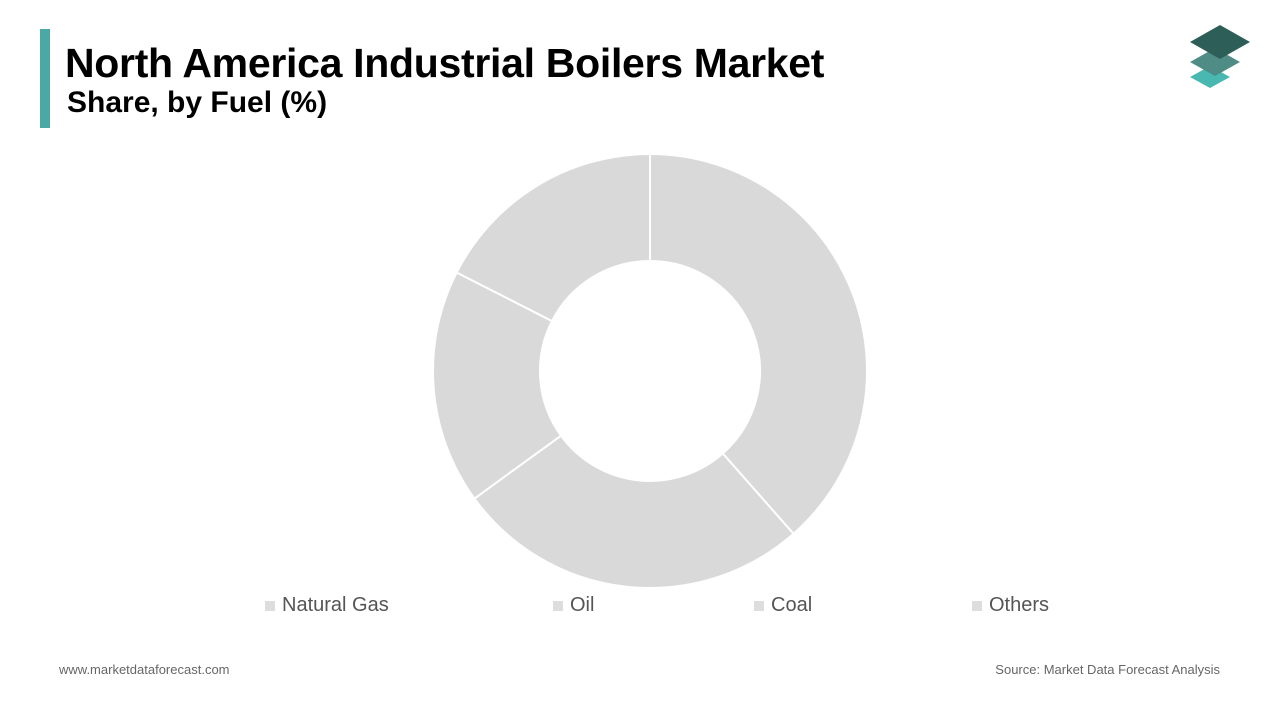 The image size is (1280, 720). I want to click on chart-title: North America Industrial Boilers Market, so click(445, 63).